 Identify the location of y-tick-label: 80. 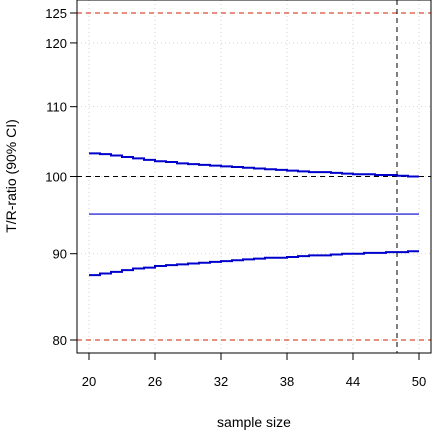
(60, 340).